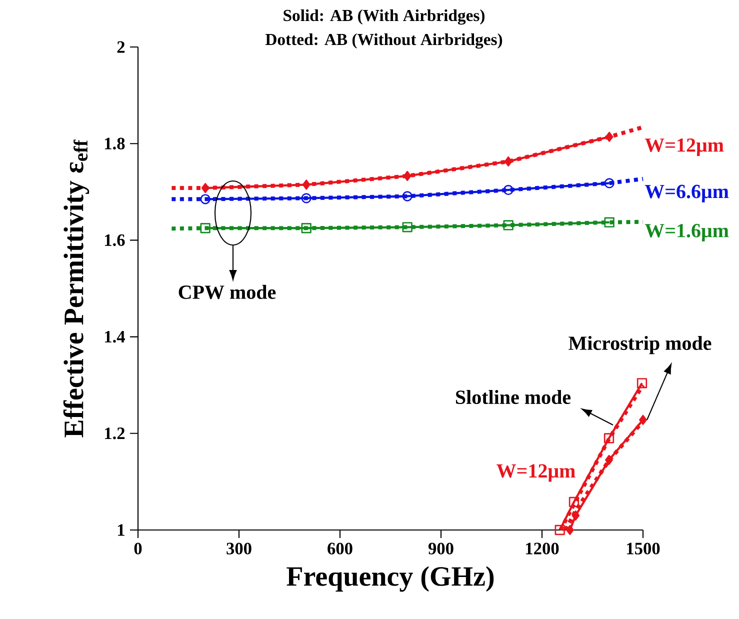  I want to click on y-axis-title: Effective Permittivity ε$_{eff}$, so click(76, 289).